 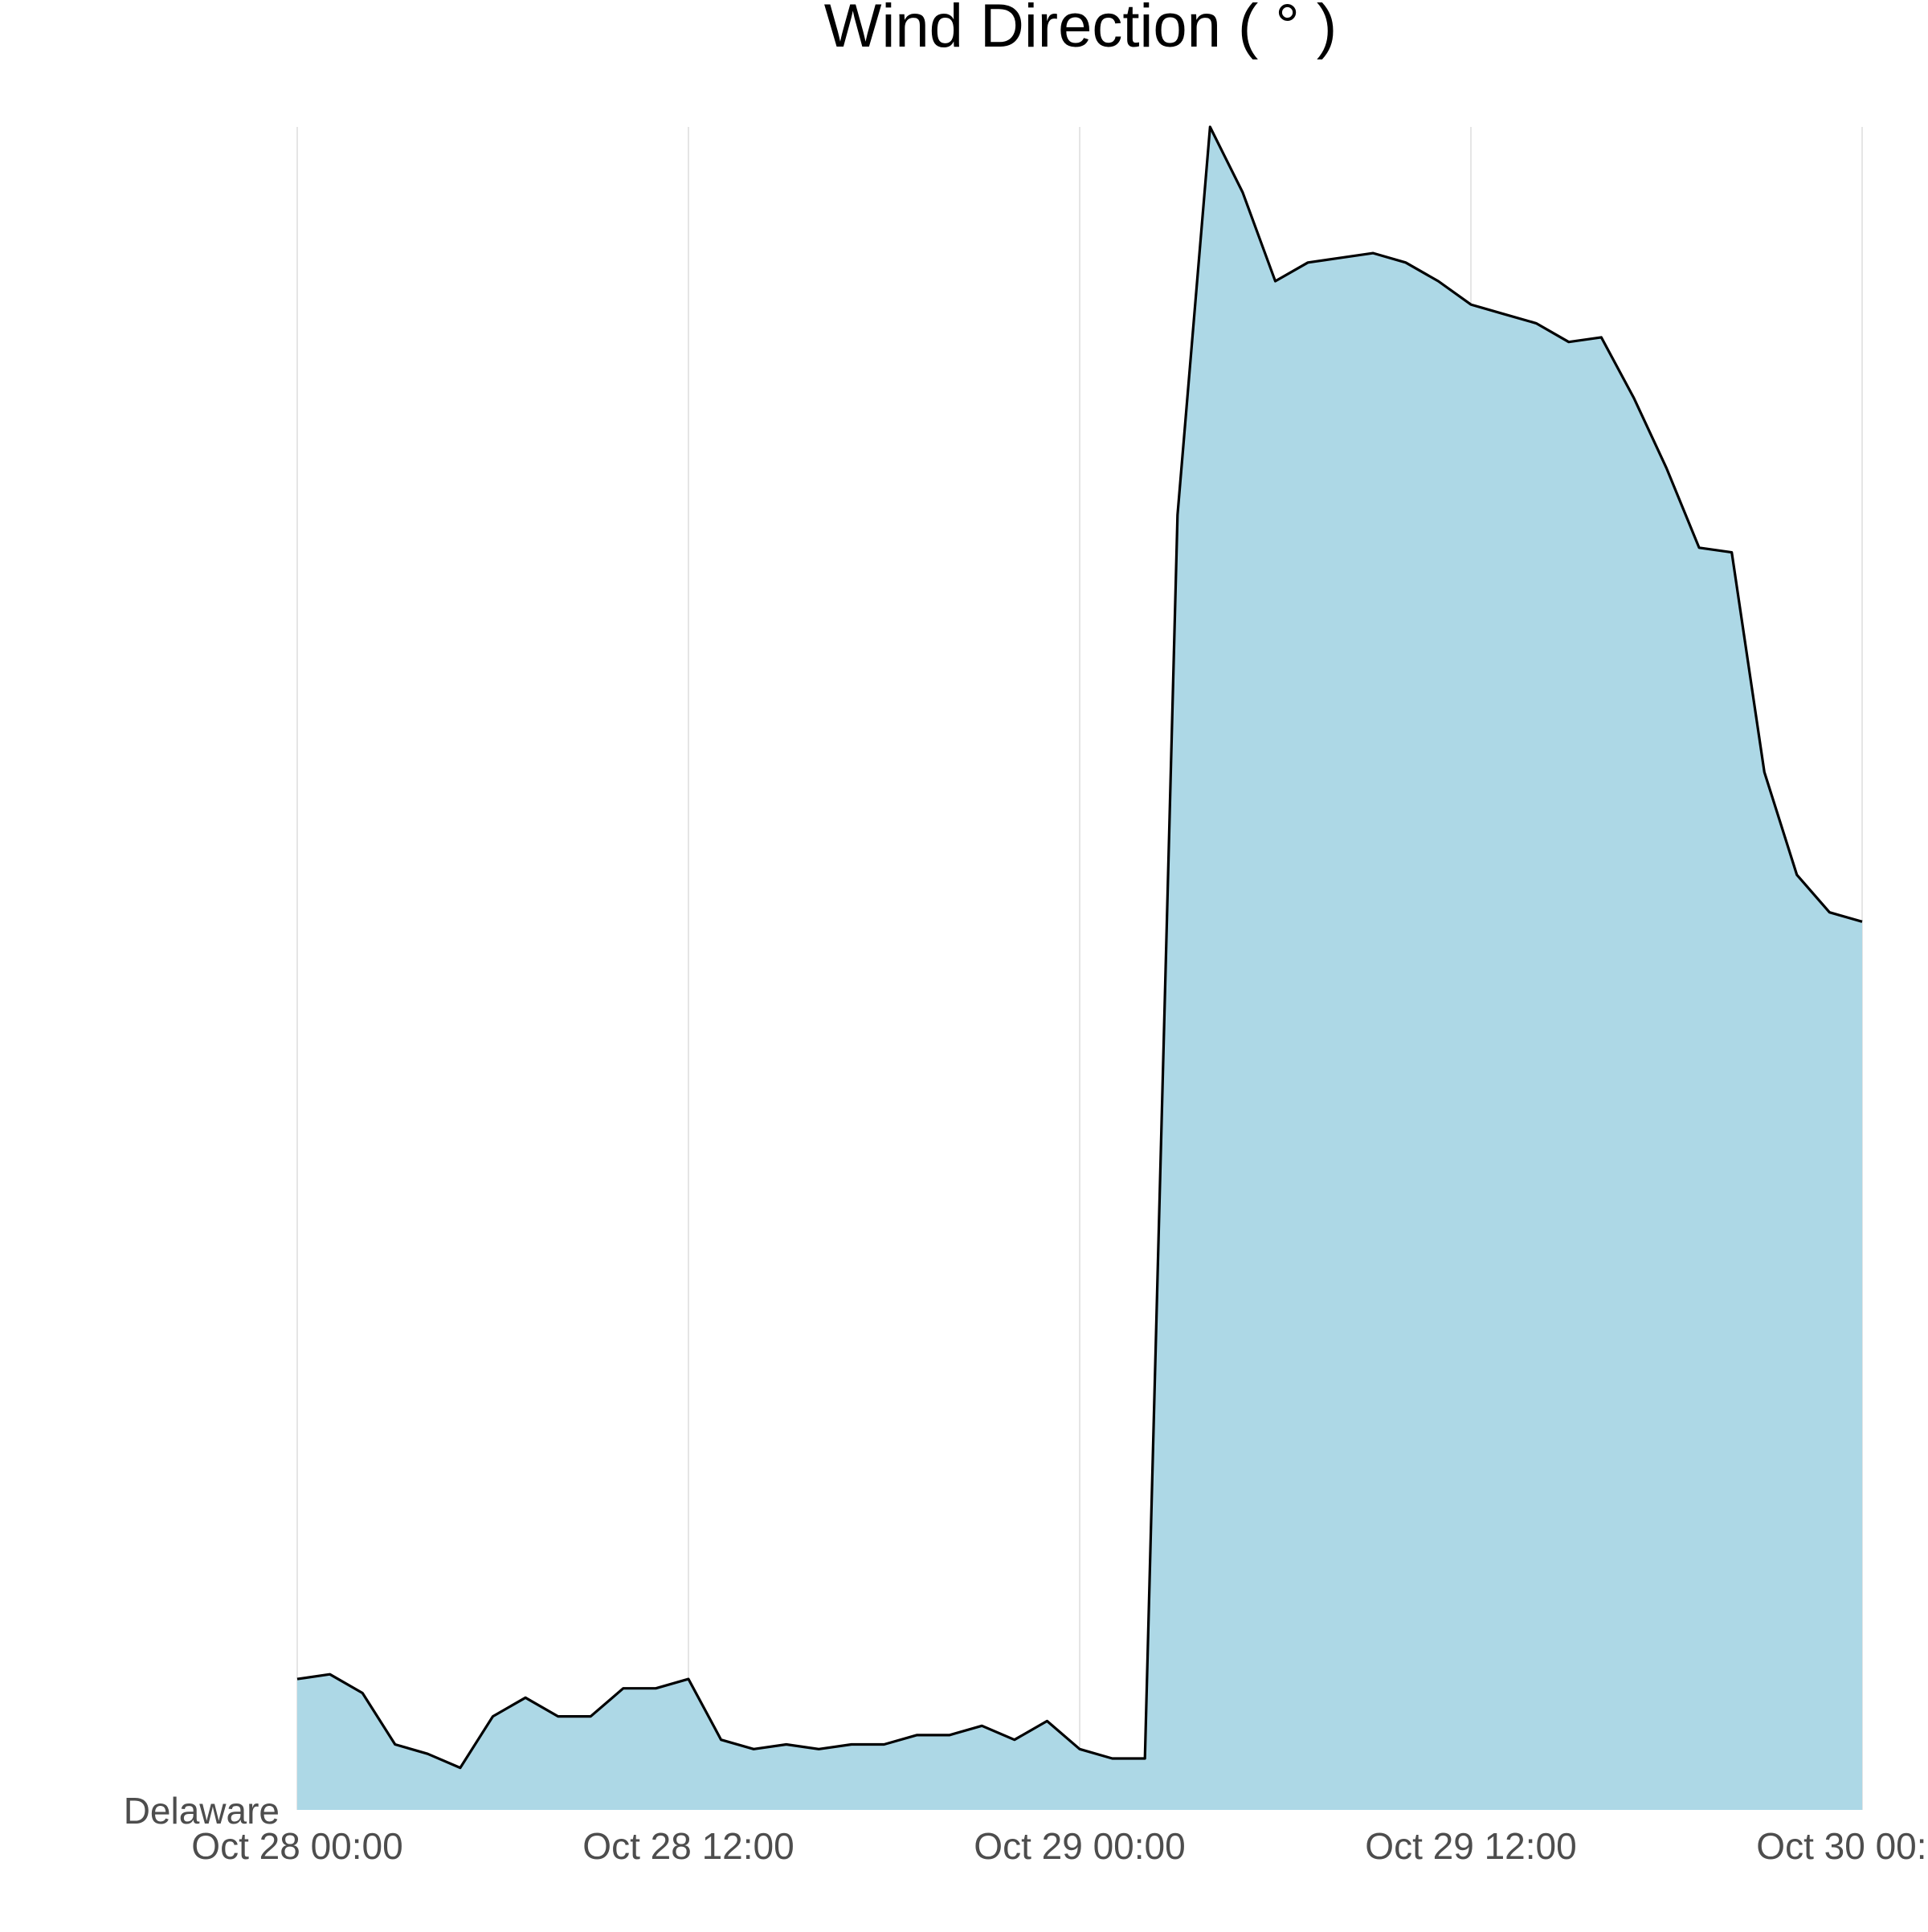 I want to click on x-tick-label-2: Oct 29 00:00, so click(x=1079, y=1846).